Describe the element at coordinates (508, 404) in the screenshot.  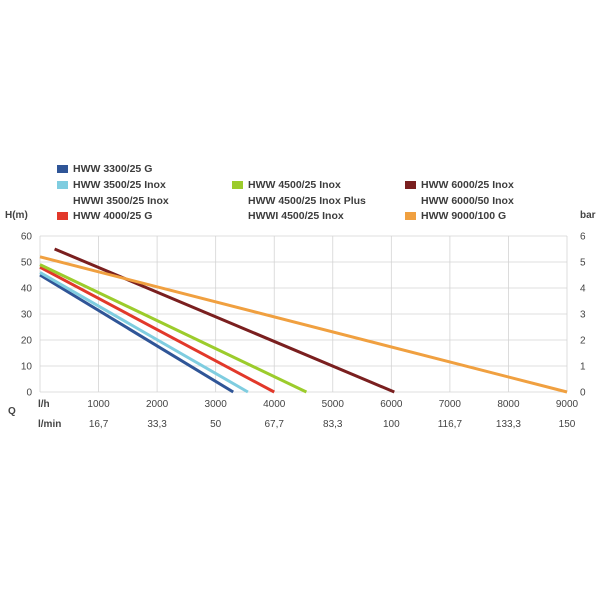
I see `x-tick-label-lh: 8000` at that location.